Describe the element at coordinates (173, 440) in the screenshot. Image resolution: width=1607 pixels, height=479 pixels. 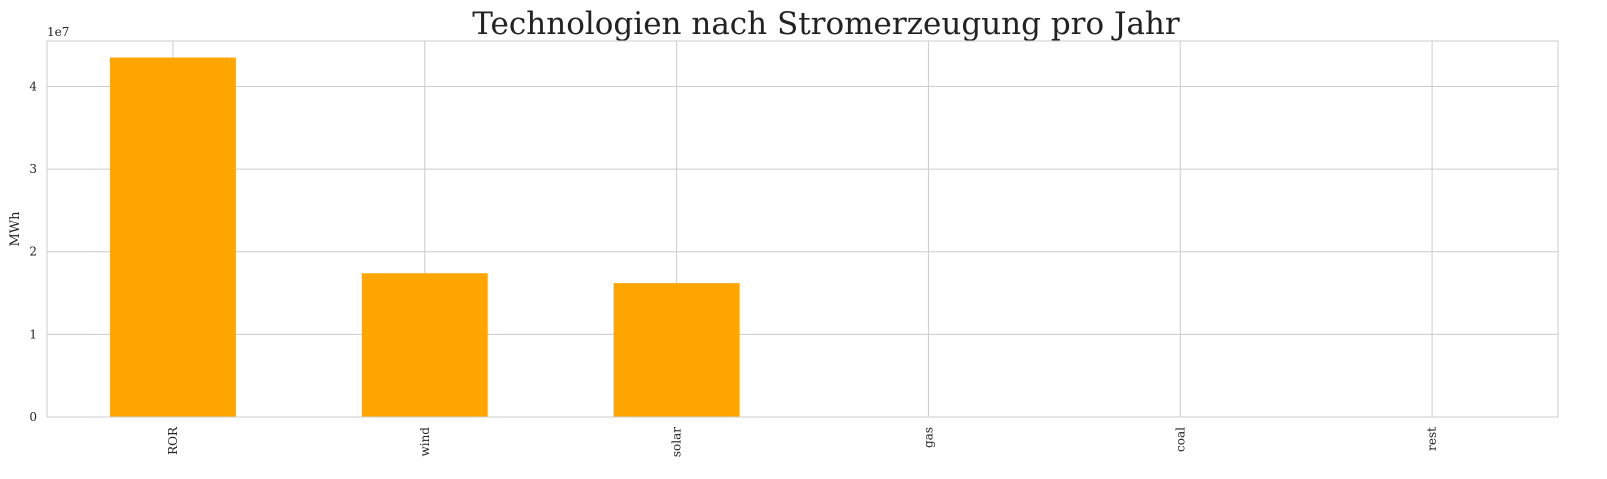
I see `x-tick-label: ROR` at that location.